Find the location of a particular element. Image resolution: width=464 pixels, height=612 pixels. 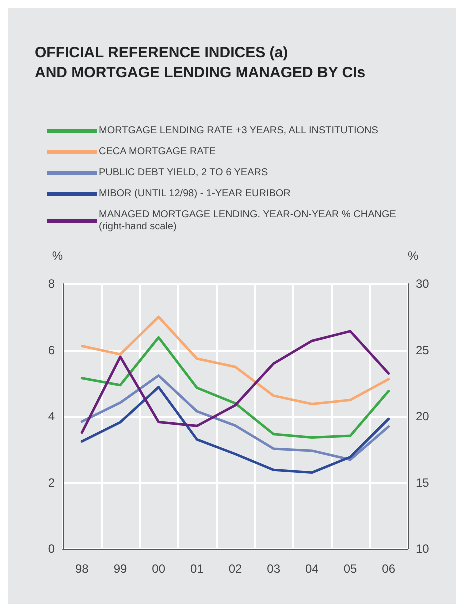

y-tick-label: 6 is located at coordinates (52, 350).